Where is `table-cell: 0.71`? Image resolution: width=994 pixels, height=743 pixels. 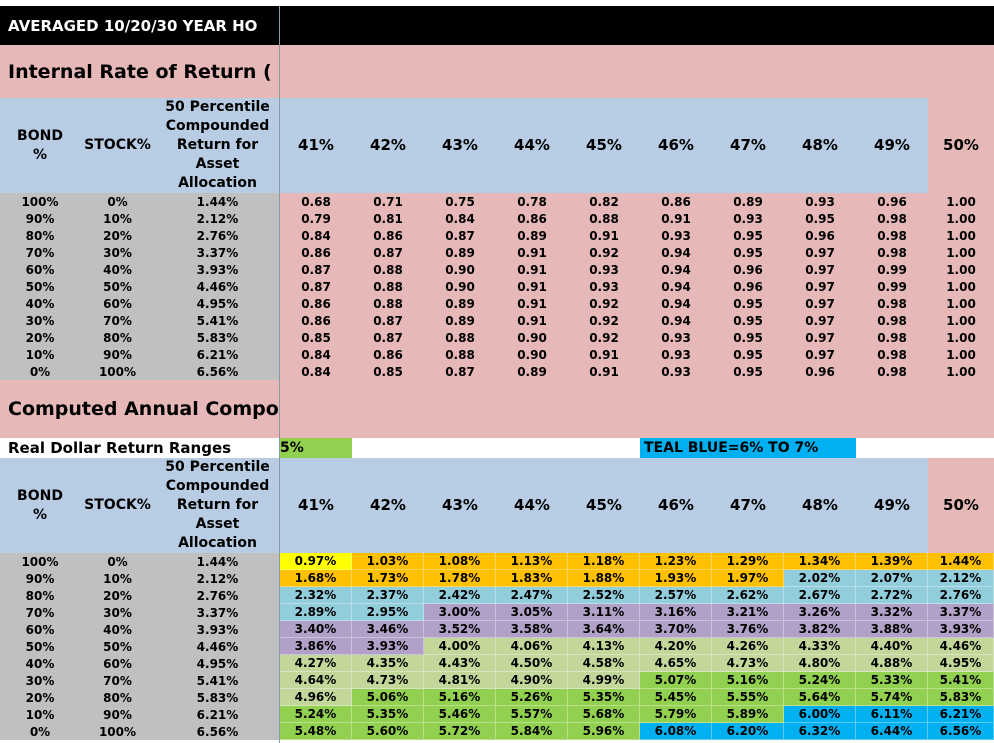
table-cell: 0.71 is located at coordinates (388, 201).